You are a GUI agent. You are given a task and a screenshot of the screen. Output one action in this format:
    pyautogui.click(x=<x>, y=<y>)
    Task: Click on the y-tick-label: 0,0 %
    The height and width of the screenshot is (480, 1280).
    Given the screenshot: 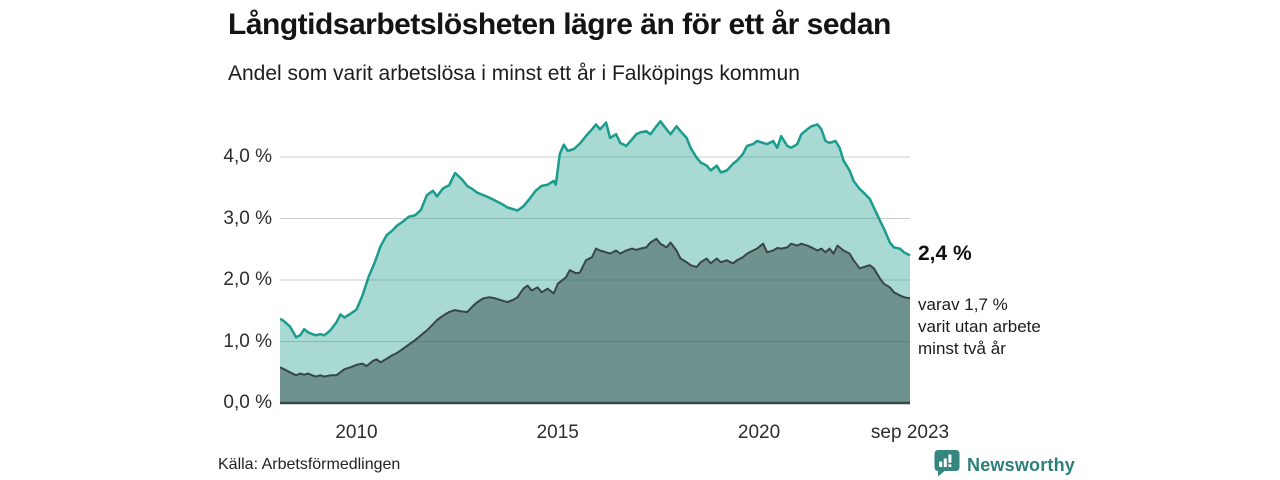 What is the action you would take?
    pyautogui.click(x=247, y=402)
    